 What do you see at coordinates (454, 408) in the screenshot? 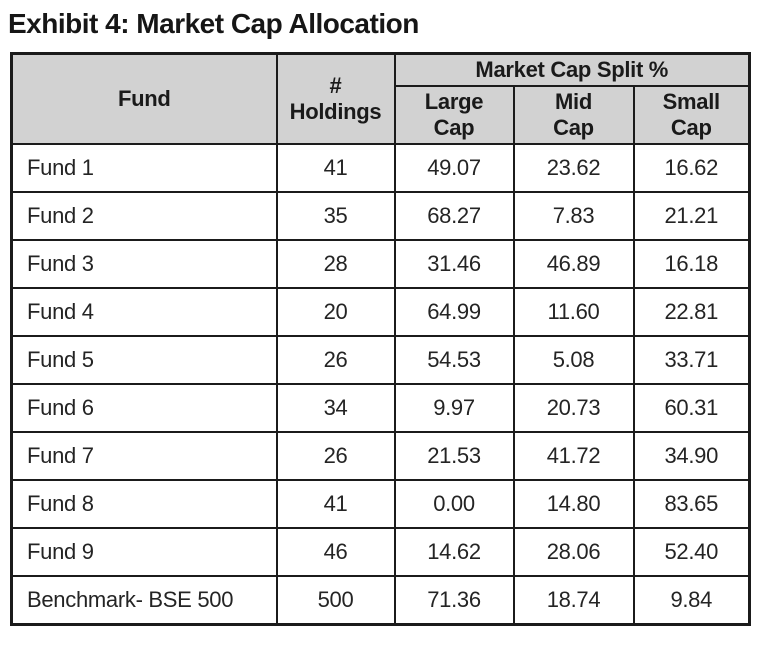
I see `large-cap-cell: 9.97` at bounding box center [454, 408].